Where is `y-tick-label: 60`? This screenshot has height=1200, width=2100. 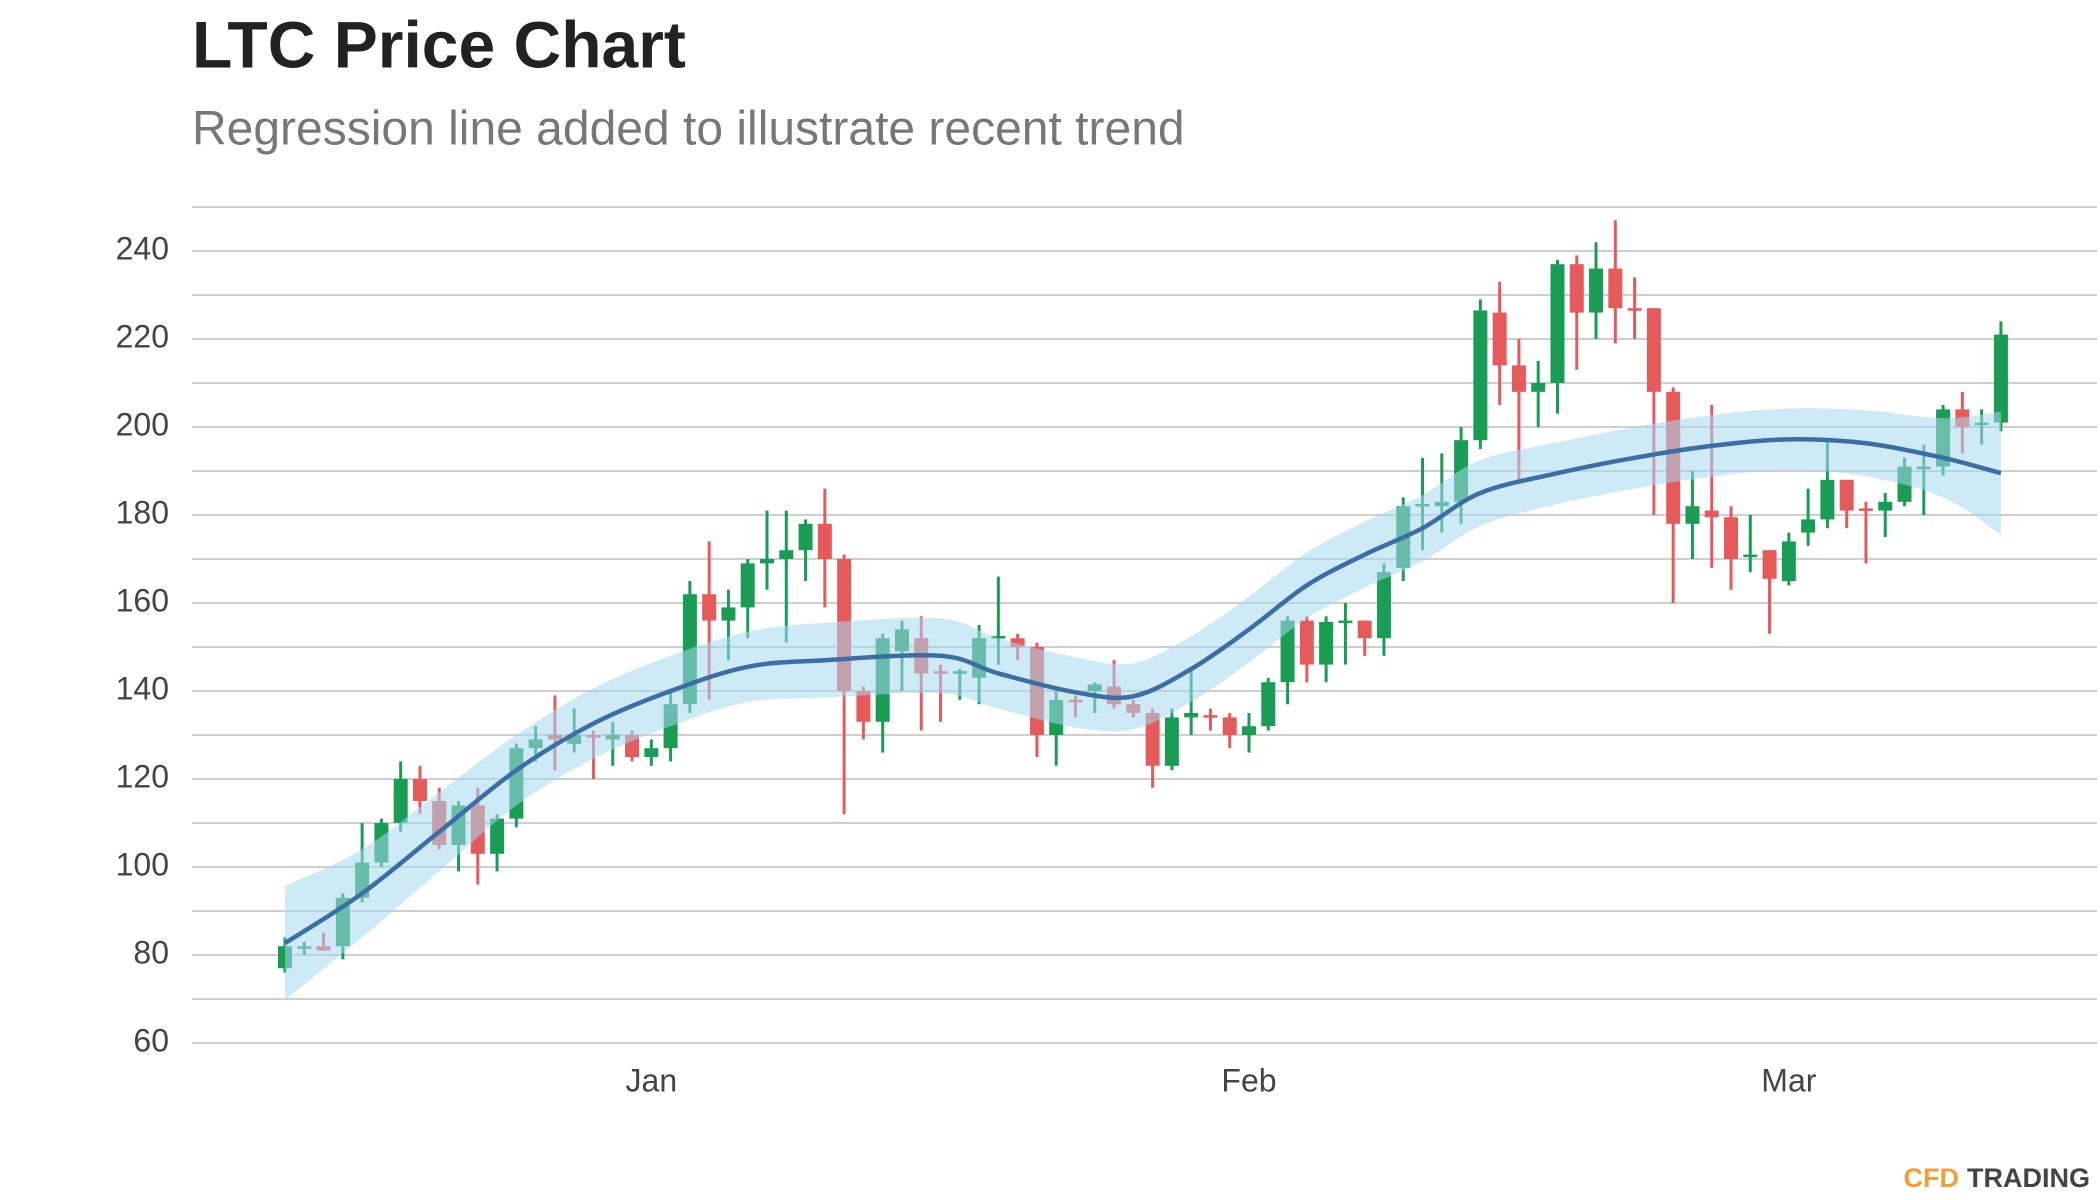 y-tick-label: 60 is located at coordinates (151, 1040).